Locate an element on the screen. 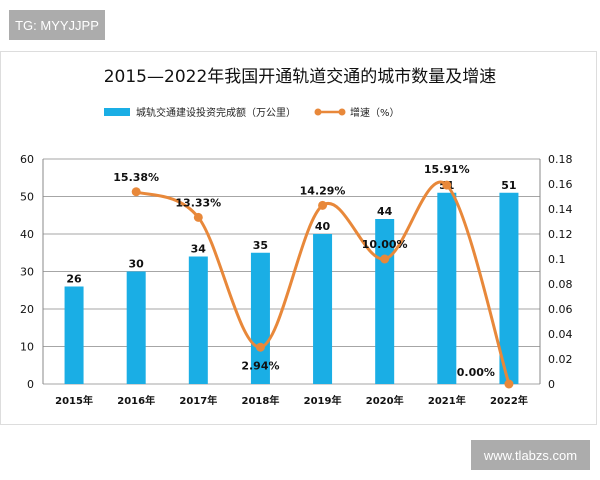 The width and height of the screenshot is (600, 480). watermark-top-left: TG: MYYJJPP is located at coordinates (57, 25).